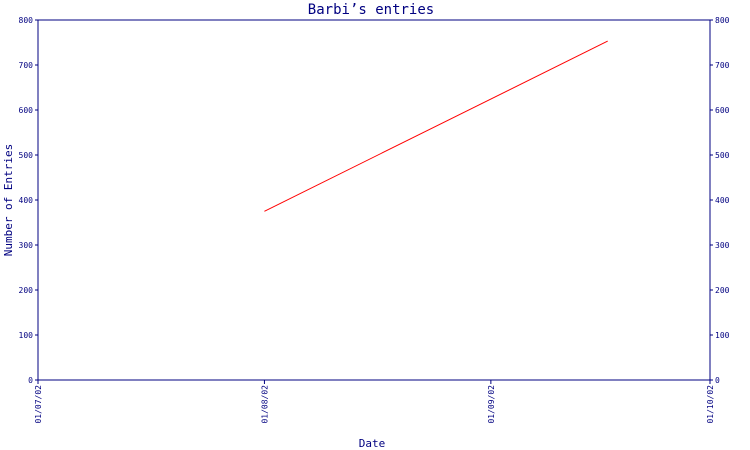 The height and width of the screenshot is (450, 750). I want to click on y-tick-label-left: 400, so click(26, 200).